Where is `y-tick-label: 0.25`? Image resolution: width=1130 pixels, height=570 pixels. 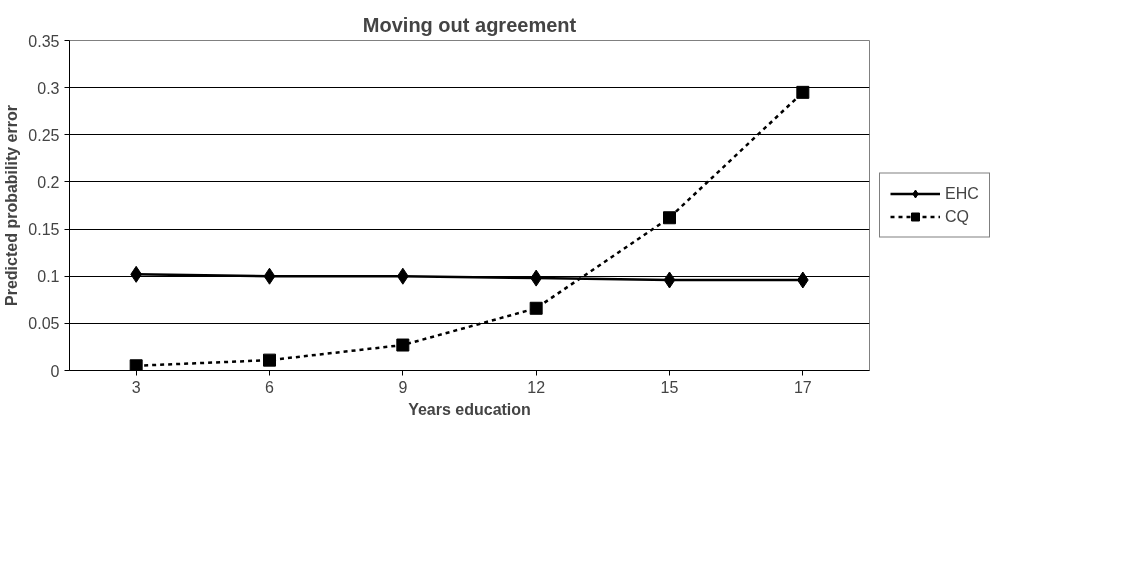 y-tick-label: 0.25 is located at coordinates (44, 135).